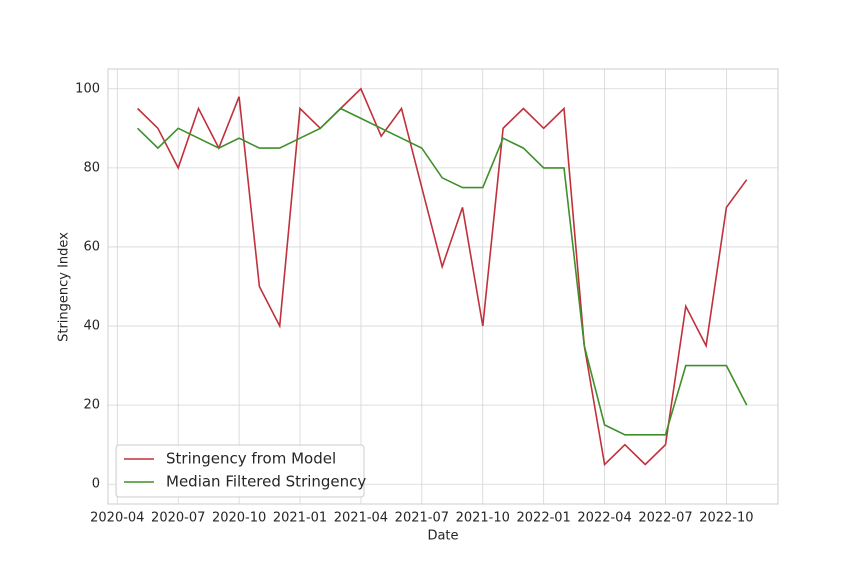  What do you see at coordinates (483, 518) in the screenshot?
I see `x-tick-label: 2021-10` at bounding box center [483, 518].